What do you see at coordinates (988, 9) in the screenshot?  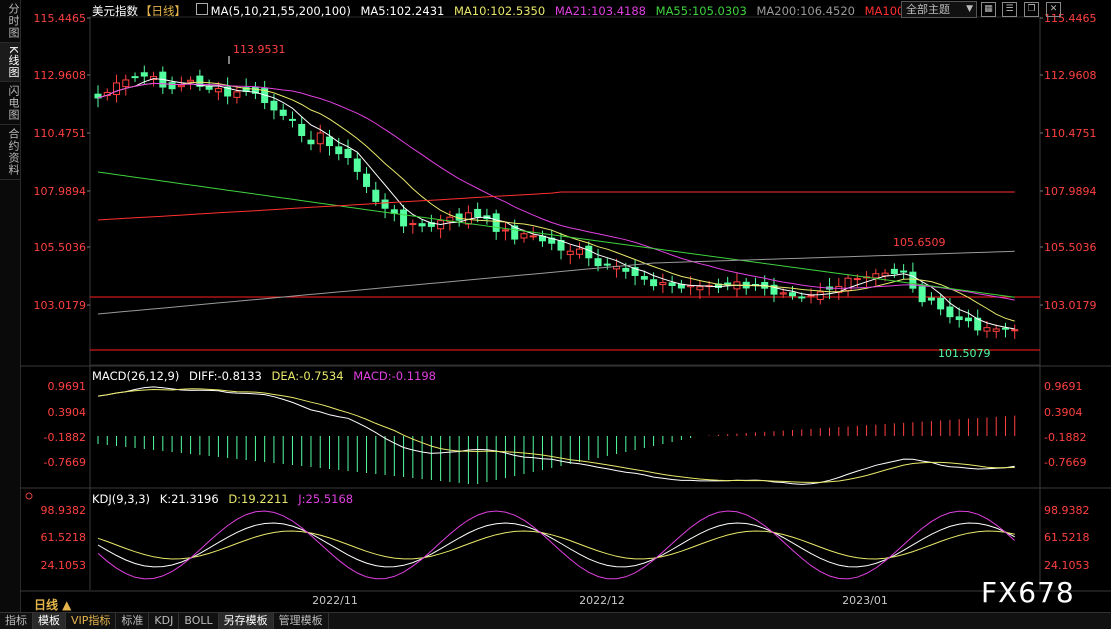 I see `grid-icon: ▦` at bounding box center [988, 9].